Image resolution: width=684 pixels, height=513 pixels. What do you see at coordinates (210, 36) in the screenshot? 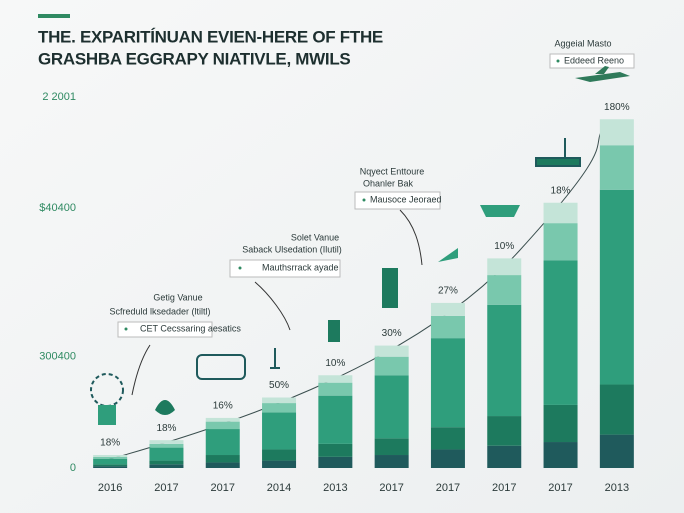
I see `chart-title: THE. EXPARITÍNUAN EVIEN-HERE OF FTHE` at bounding box center [210, 36].